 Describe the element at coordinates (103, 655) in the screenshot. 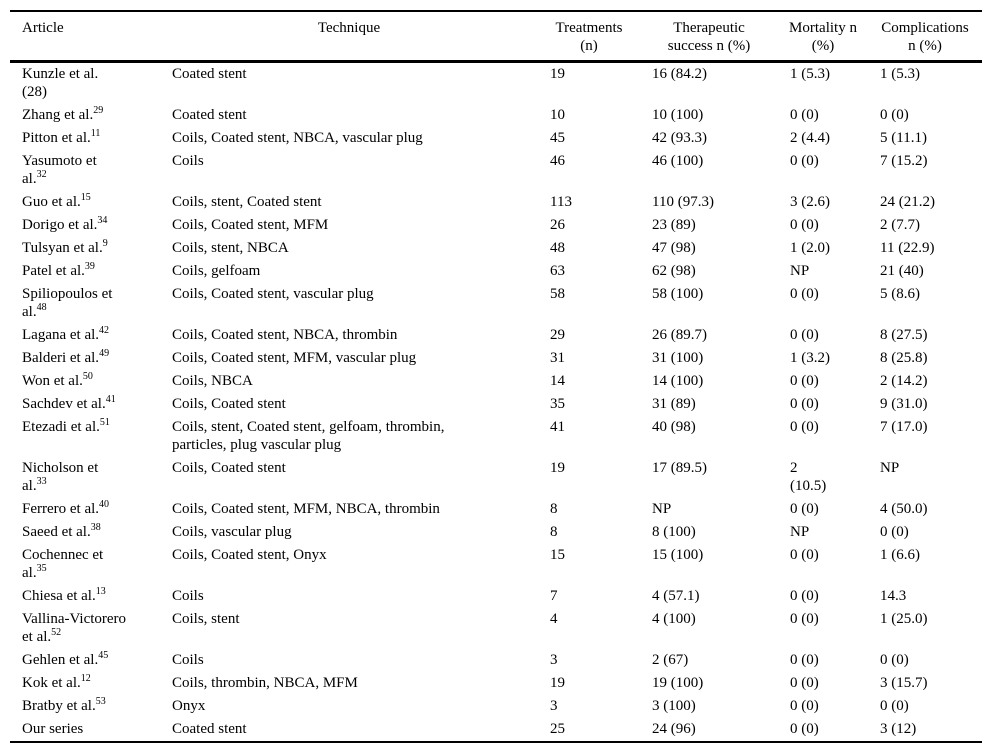

I see `citation-reference-superscript: 45` at that location.